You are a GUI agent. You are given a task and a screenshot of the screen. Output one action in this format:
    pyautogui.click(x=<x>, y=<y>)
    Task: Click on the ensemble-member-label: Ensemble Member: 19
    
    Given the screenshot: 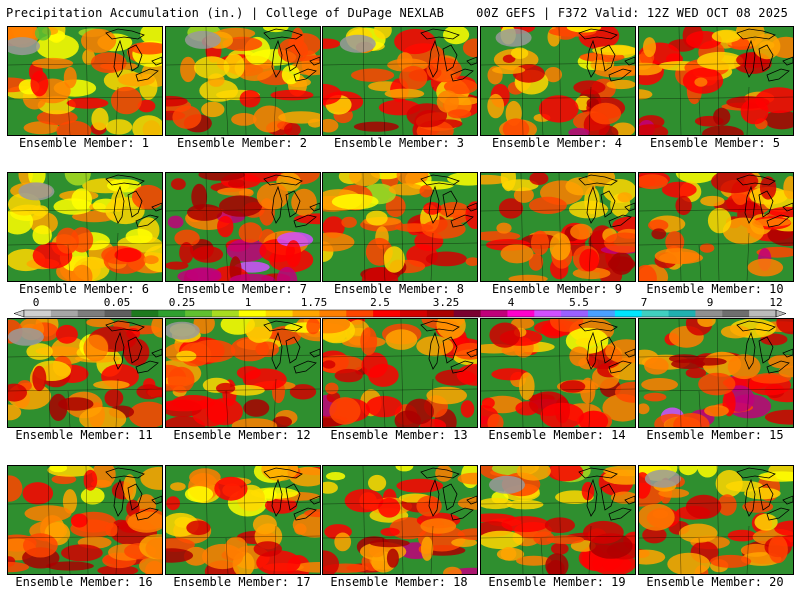 What is the action you would take?
    pyautogui.click(x=557, y=582)
    